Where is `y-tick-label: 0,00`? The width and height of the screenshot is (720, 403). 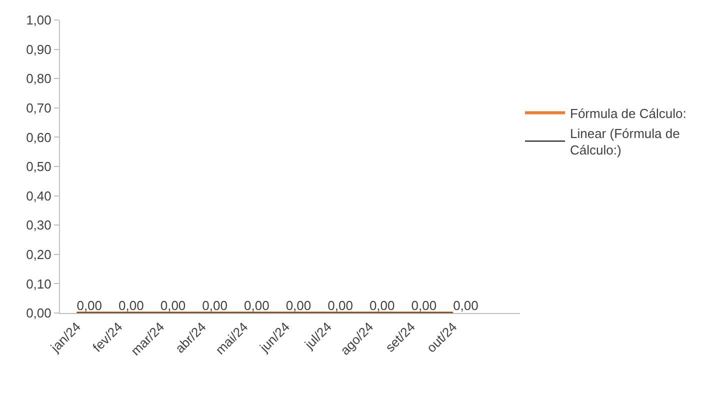 y-tick-label: 0,00 is located at coordinates (39, 313).